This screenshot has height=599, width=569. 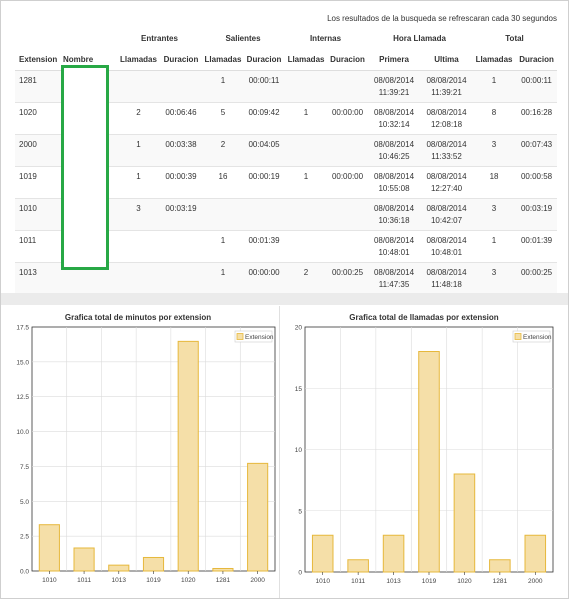 I want to click on cell-total-calls: 18, so click(x=494, y=176).